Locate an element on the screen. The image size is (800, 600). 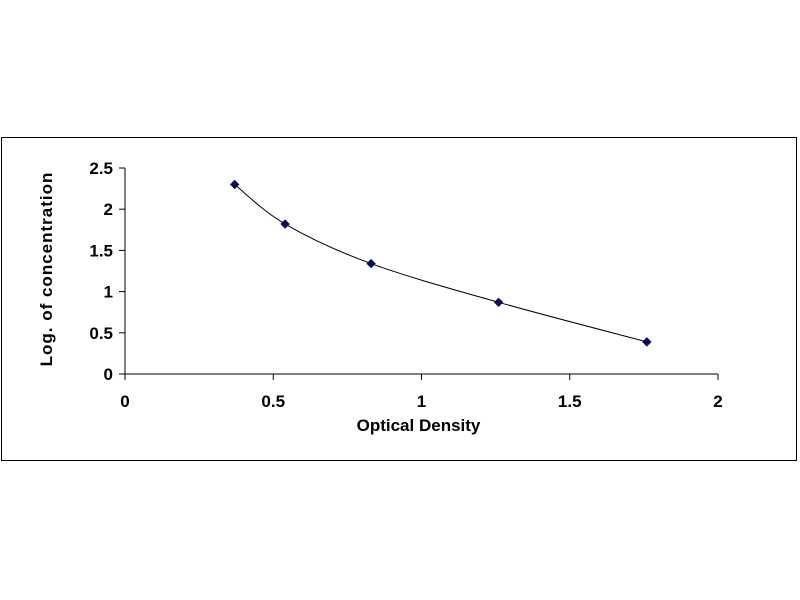
x-tick-label: 0 is located at coordinates (124, 401).